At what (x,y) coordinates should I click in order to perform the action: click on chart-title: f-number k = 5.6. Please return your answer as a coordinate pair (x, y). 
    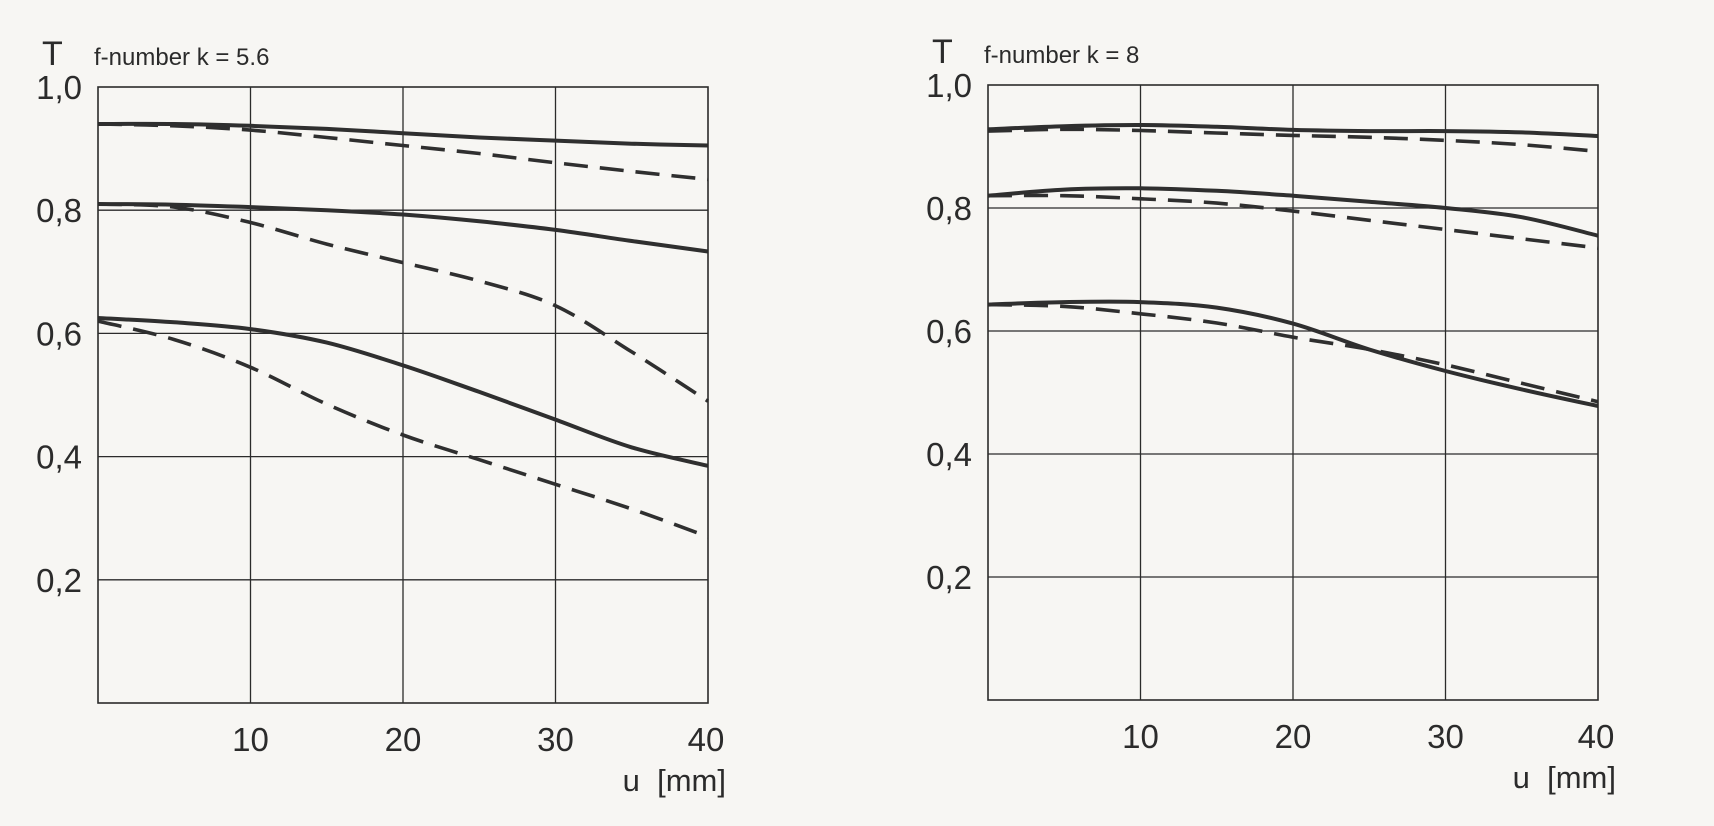
    Looking at the image, I should click on (181, 57).